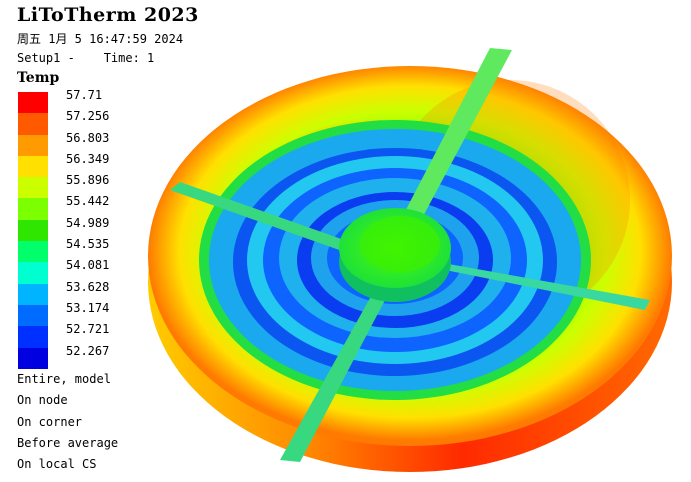  I want to click on legend-value: 56.349, so click(88, 158).